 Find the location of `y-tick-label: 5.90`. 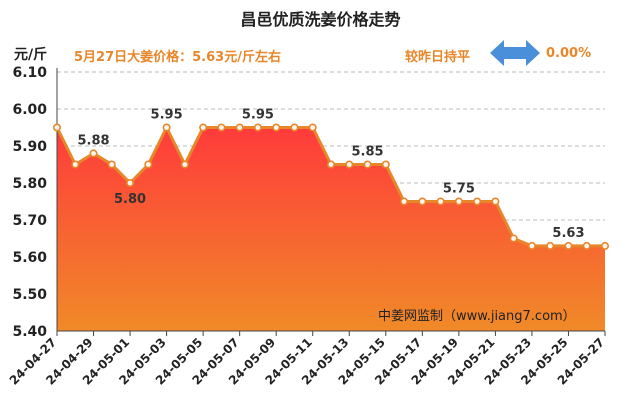

y-tick-label: 5.90 is located at coordinates (29, 147).